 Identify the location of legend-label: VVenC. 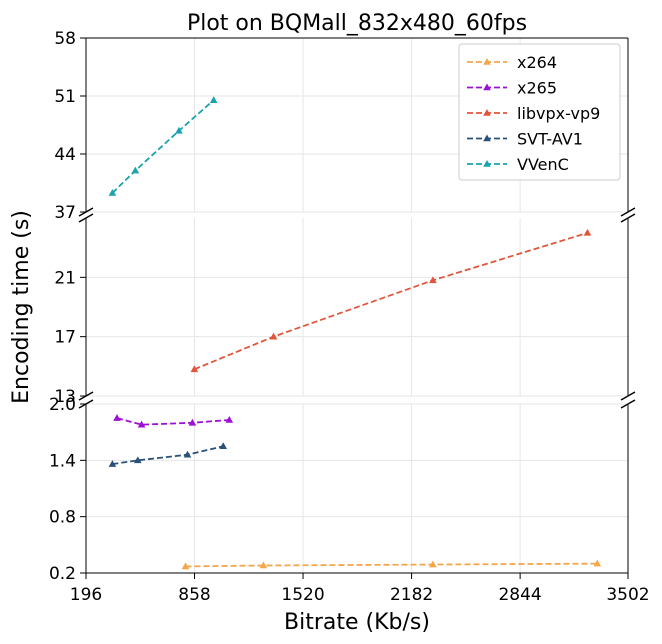
(543, 164).